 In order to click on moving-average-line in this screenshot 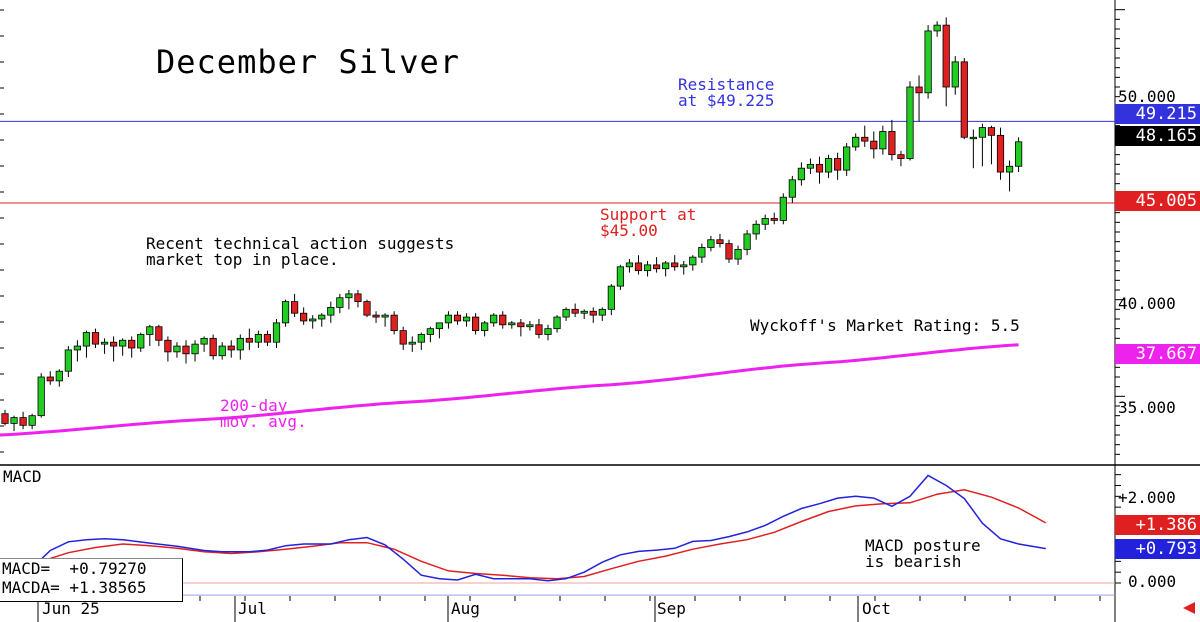, I will do `click(509, 390)`.